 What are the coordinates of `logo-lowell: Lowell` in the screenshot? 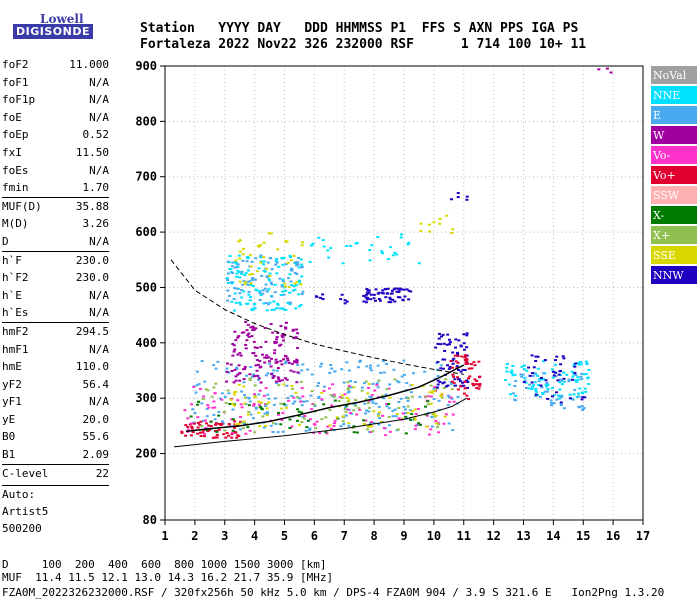 It's located at (62, 19).